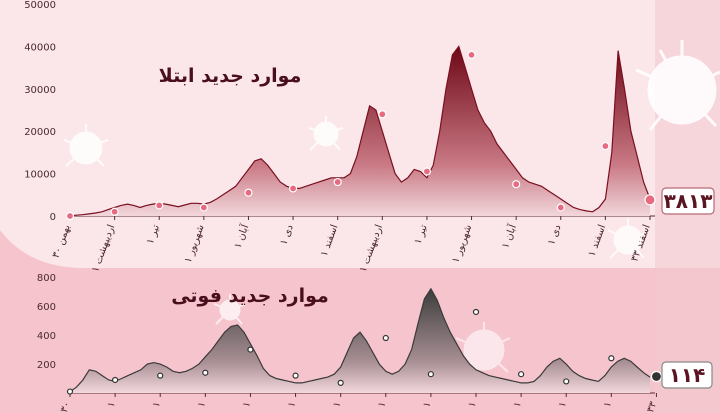 The width and height of the screenshot is (720, 413). What do you see at coordinates (40, 47) in the screenshot?
I see `y-tick-label: 40000` at bounding box center [40, 47].